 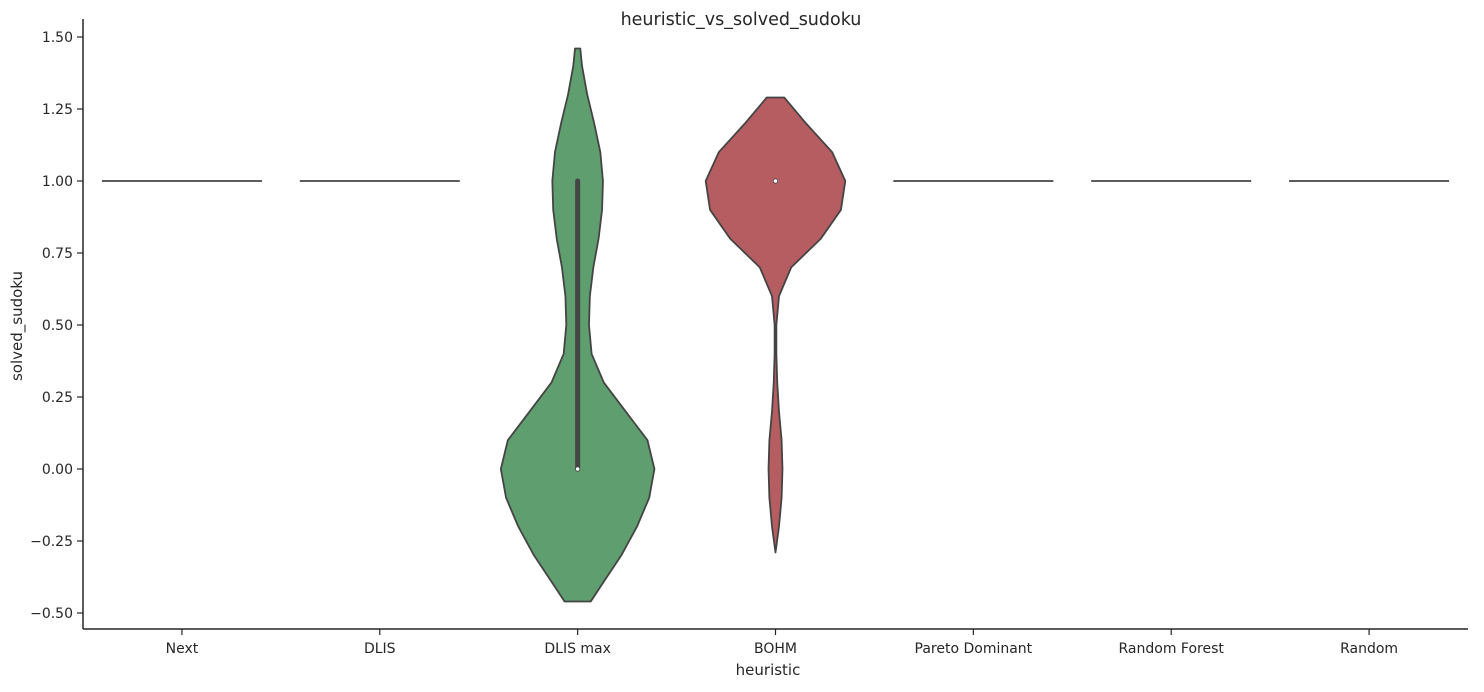 What do you see at coordinates (380, 649) in the screenshot?
I see `x-tick-label: DLIS` at bounding box center [380, 649].